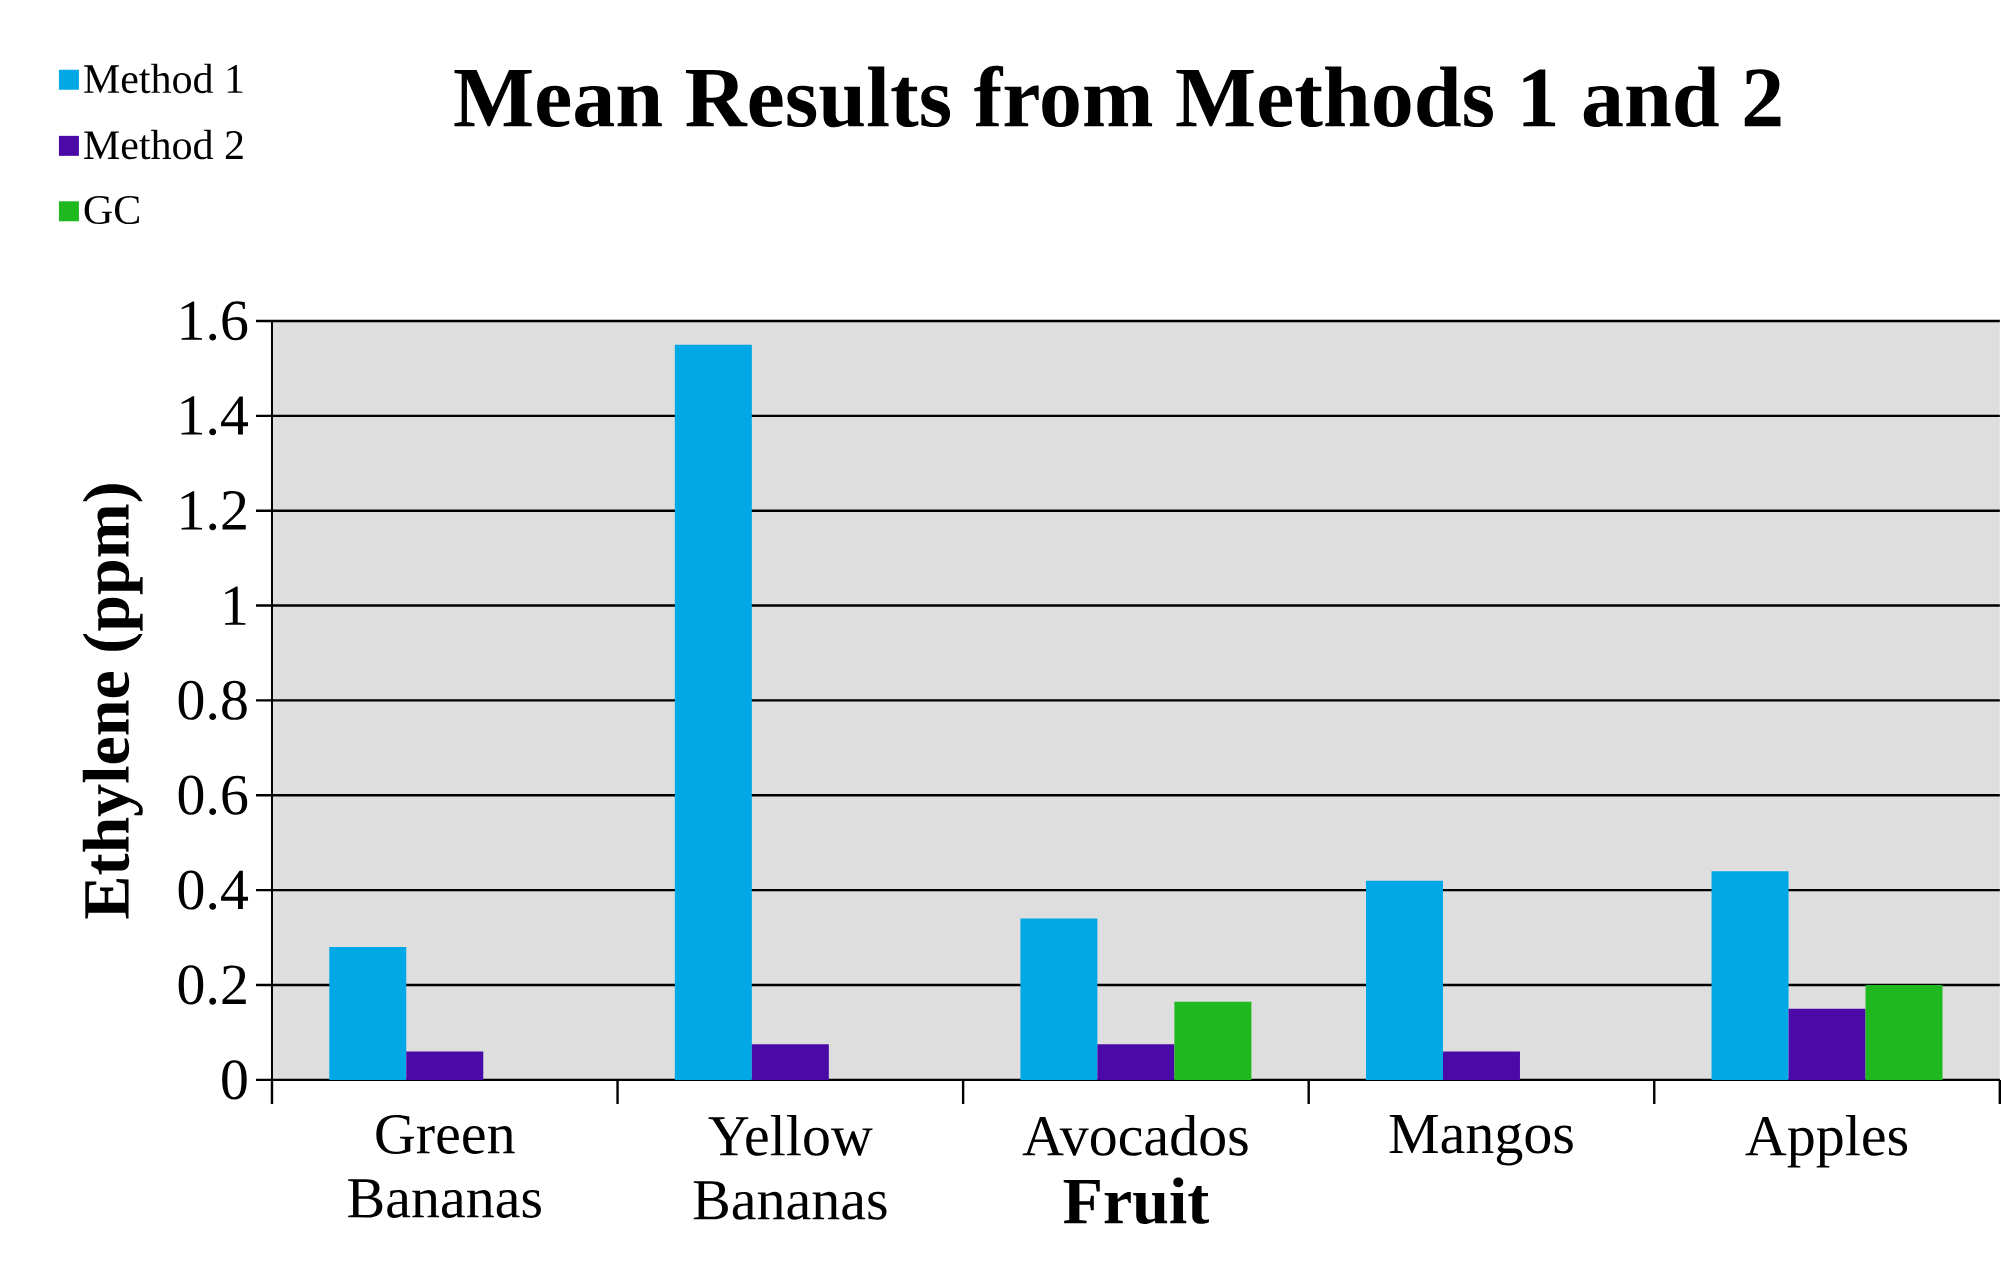  I want to click on y-tick-label: 0.6, so click(213, 795).